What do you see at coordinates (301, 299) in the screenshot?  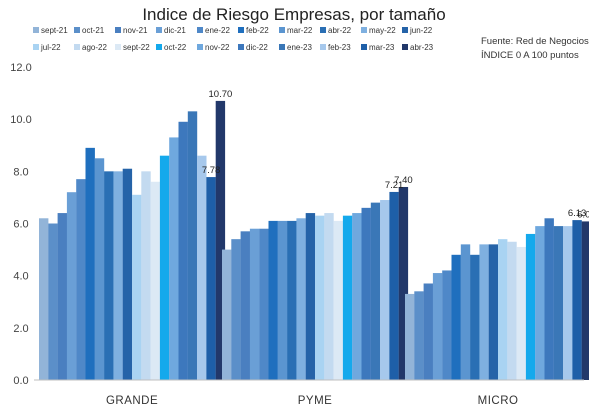 I see `bar-may-22-pyme` at bounding box center [301, 299].